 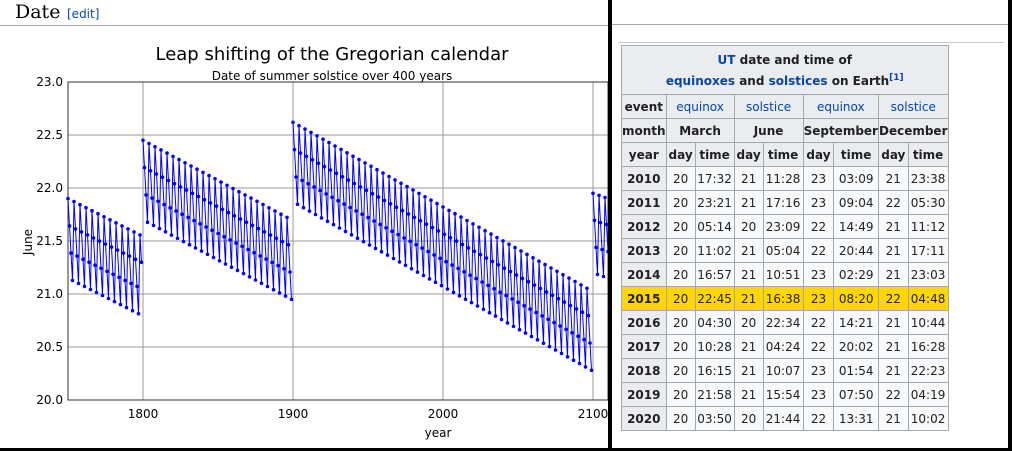 What do you see at coordinates (798, 80) in the screenshot?
I see `solstices-link: solstices` at bounding box center [798, 80].